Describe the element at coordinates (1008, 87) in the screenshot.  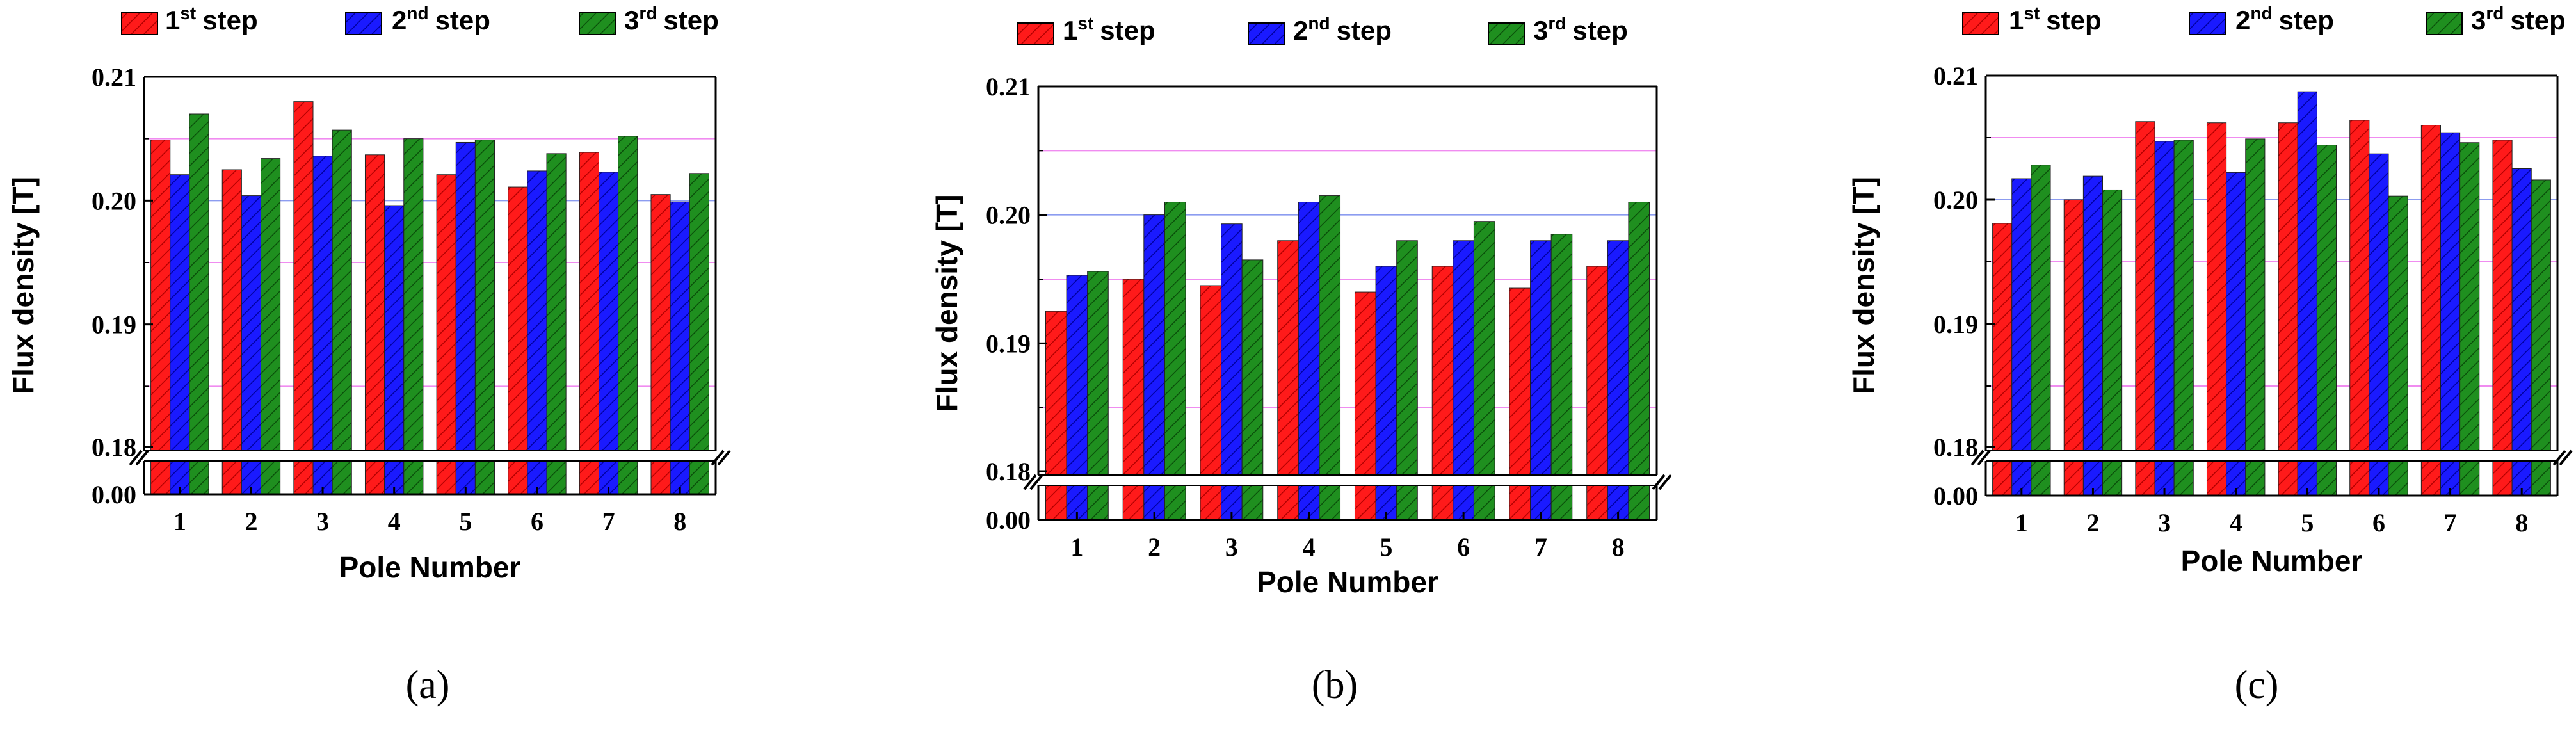
I see `y-tick-label: 0.21` at that location.